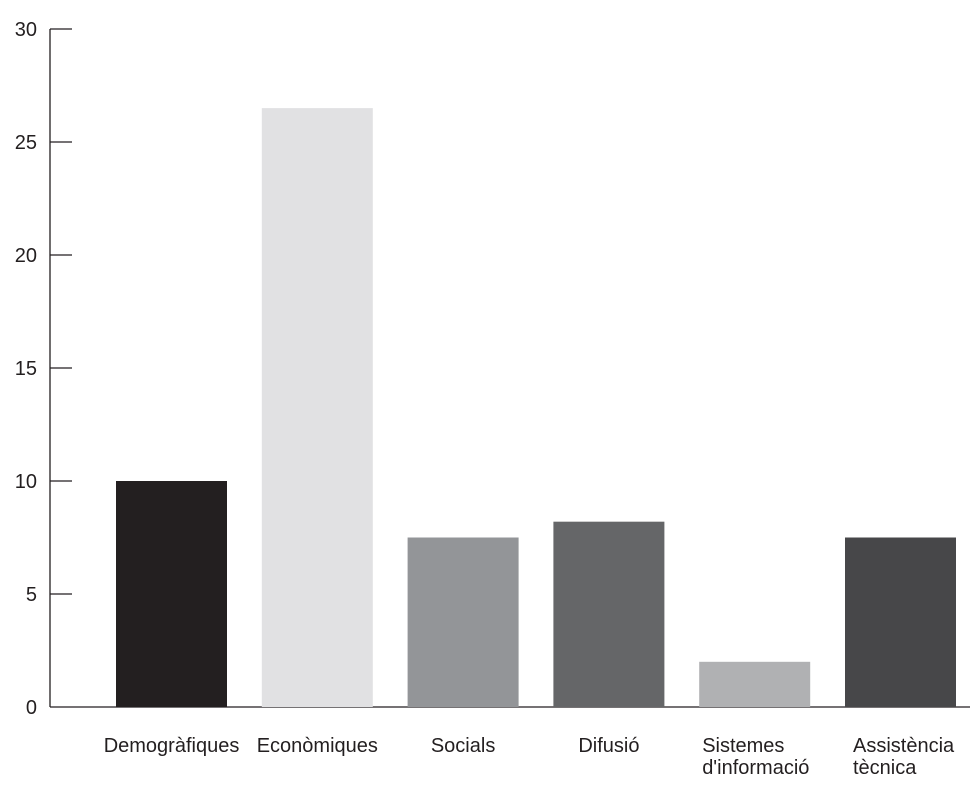 This screenshot has width=973, height=785. What do you see at coordinates (463, 746) in the screenshot?
I see `x-tick-label: Socials` at bounding box center [463, 746].